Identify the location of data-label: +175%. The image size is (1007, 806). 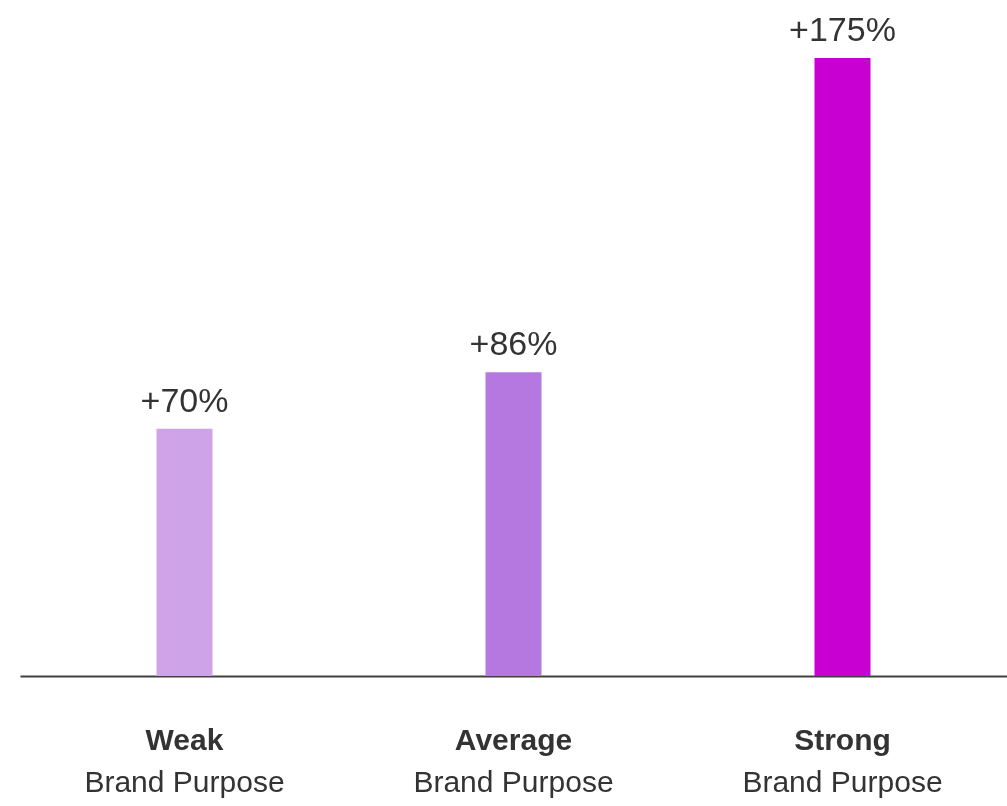
(842, 29).